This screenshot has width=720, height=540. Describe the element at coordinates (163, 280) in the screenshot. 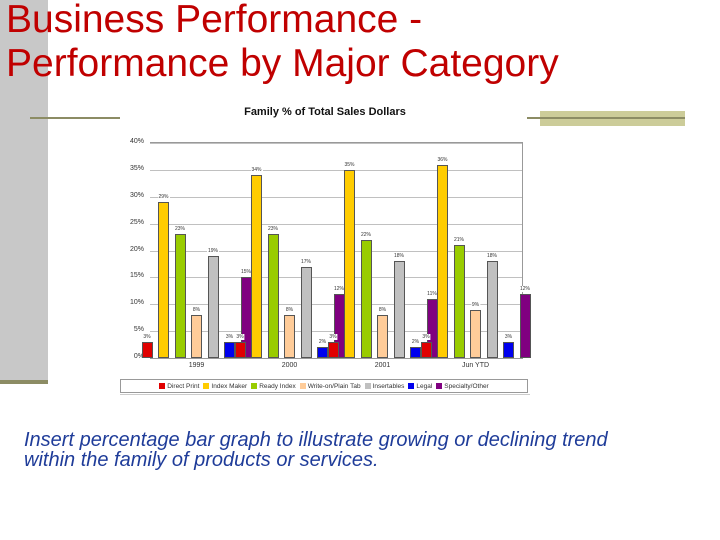

I see `bar-index-maker-1999` at that location.